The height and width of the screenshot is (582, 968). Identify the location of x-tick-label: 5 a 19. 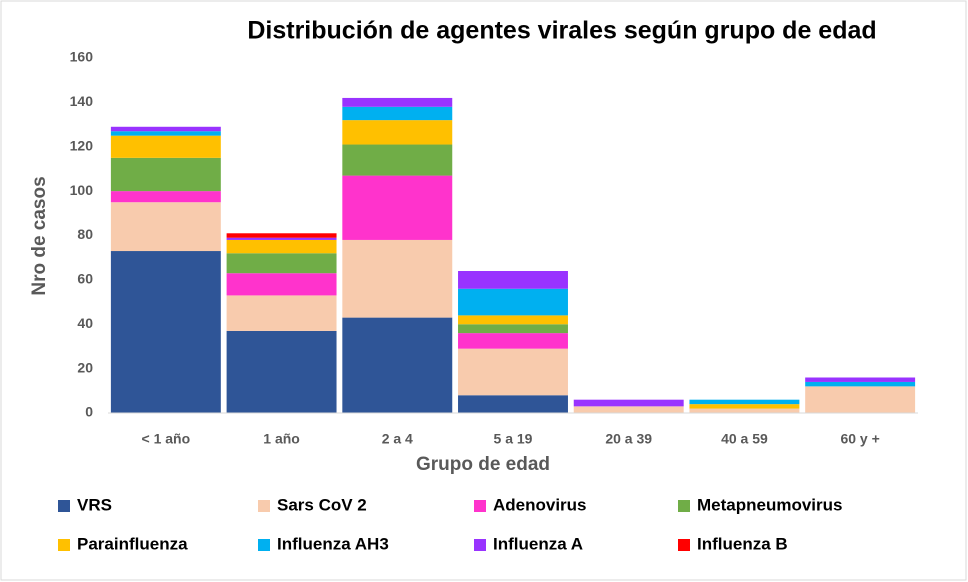
(513, 439).